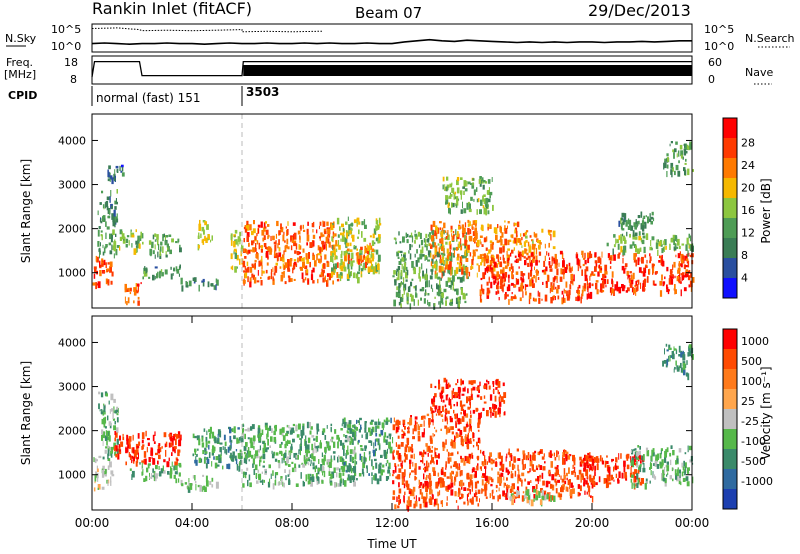  I want to click on colorbar-frame, so click(730, 419).